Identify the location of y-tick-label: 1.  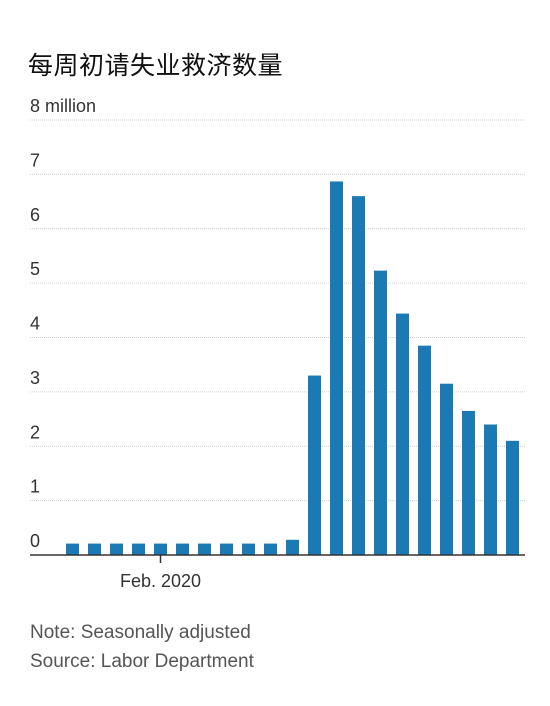
(35, 487).